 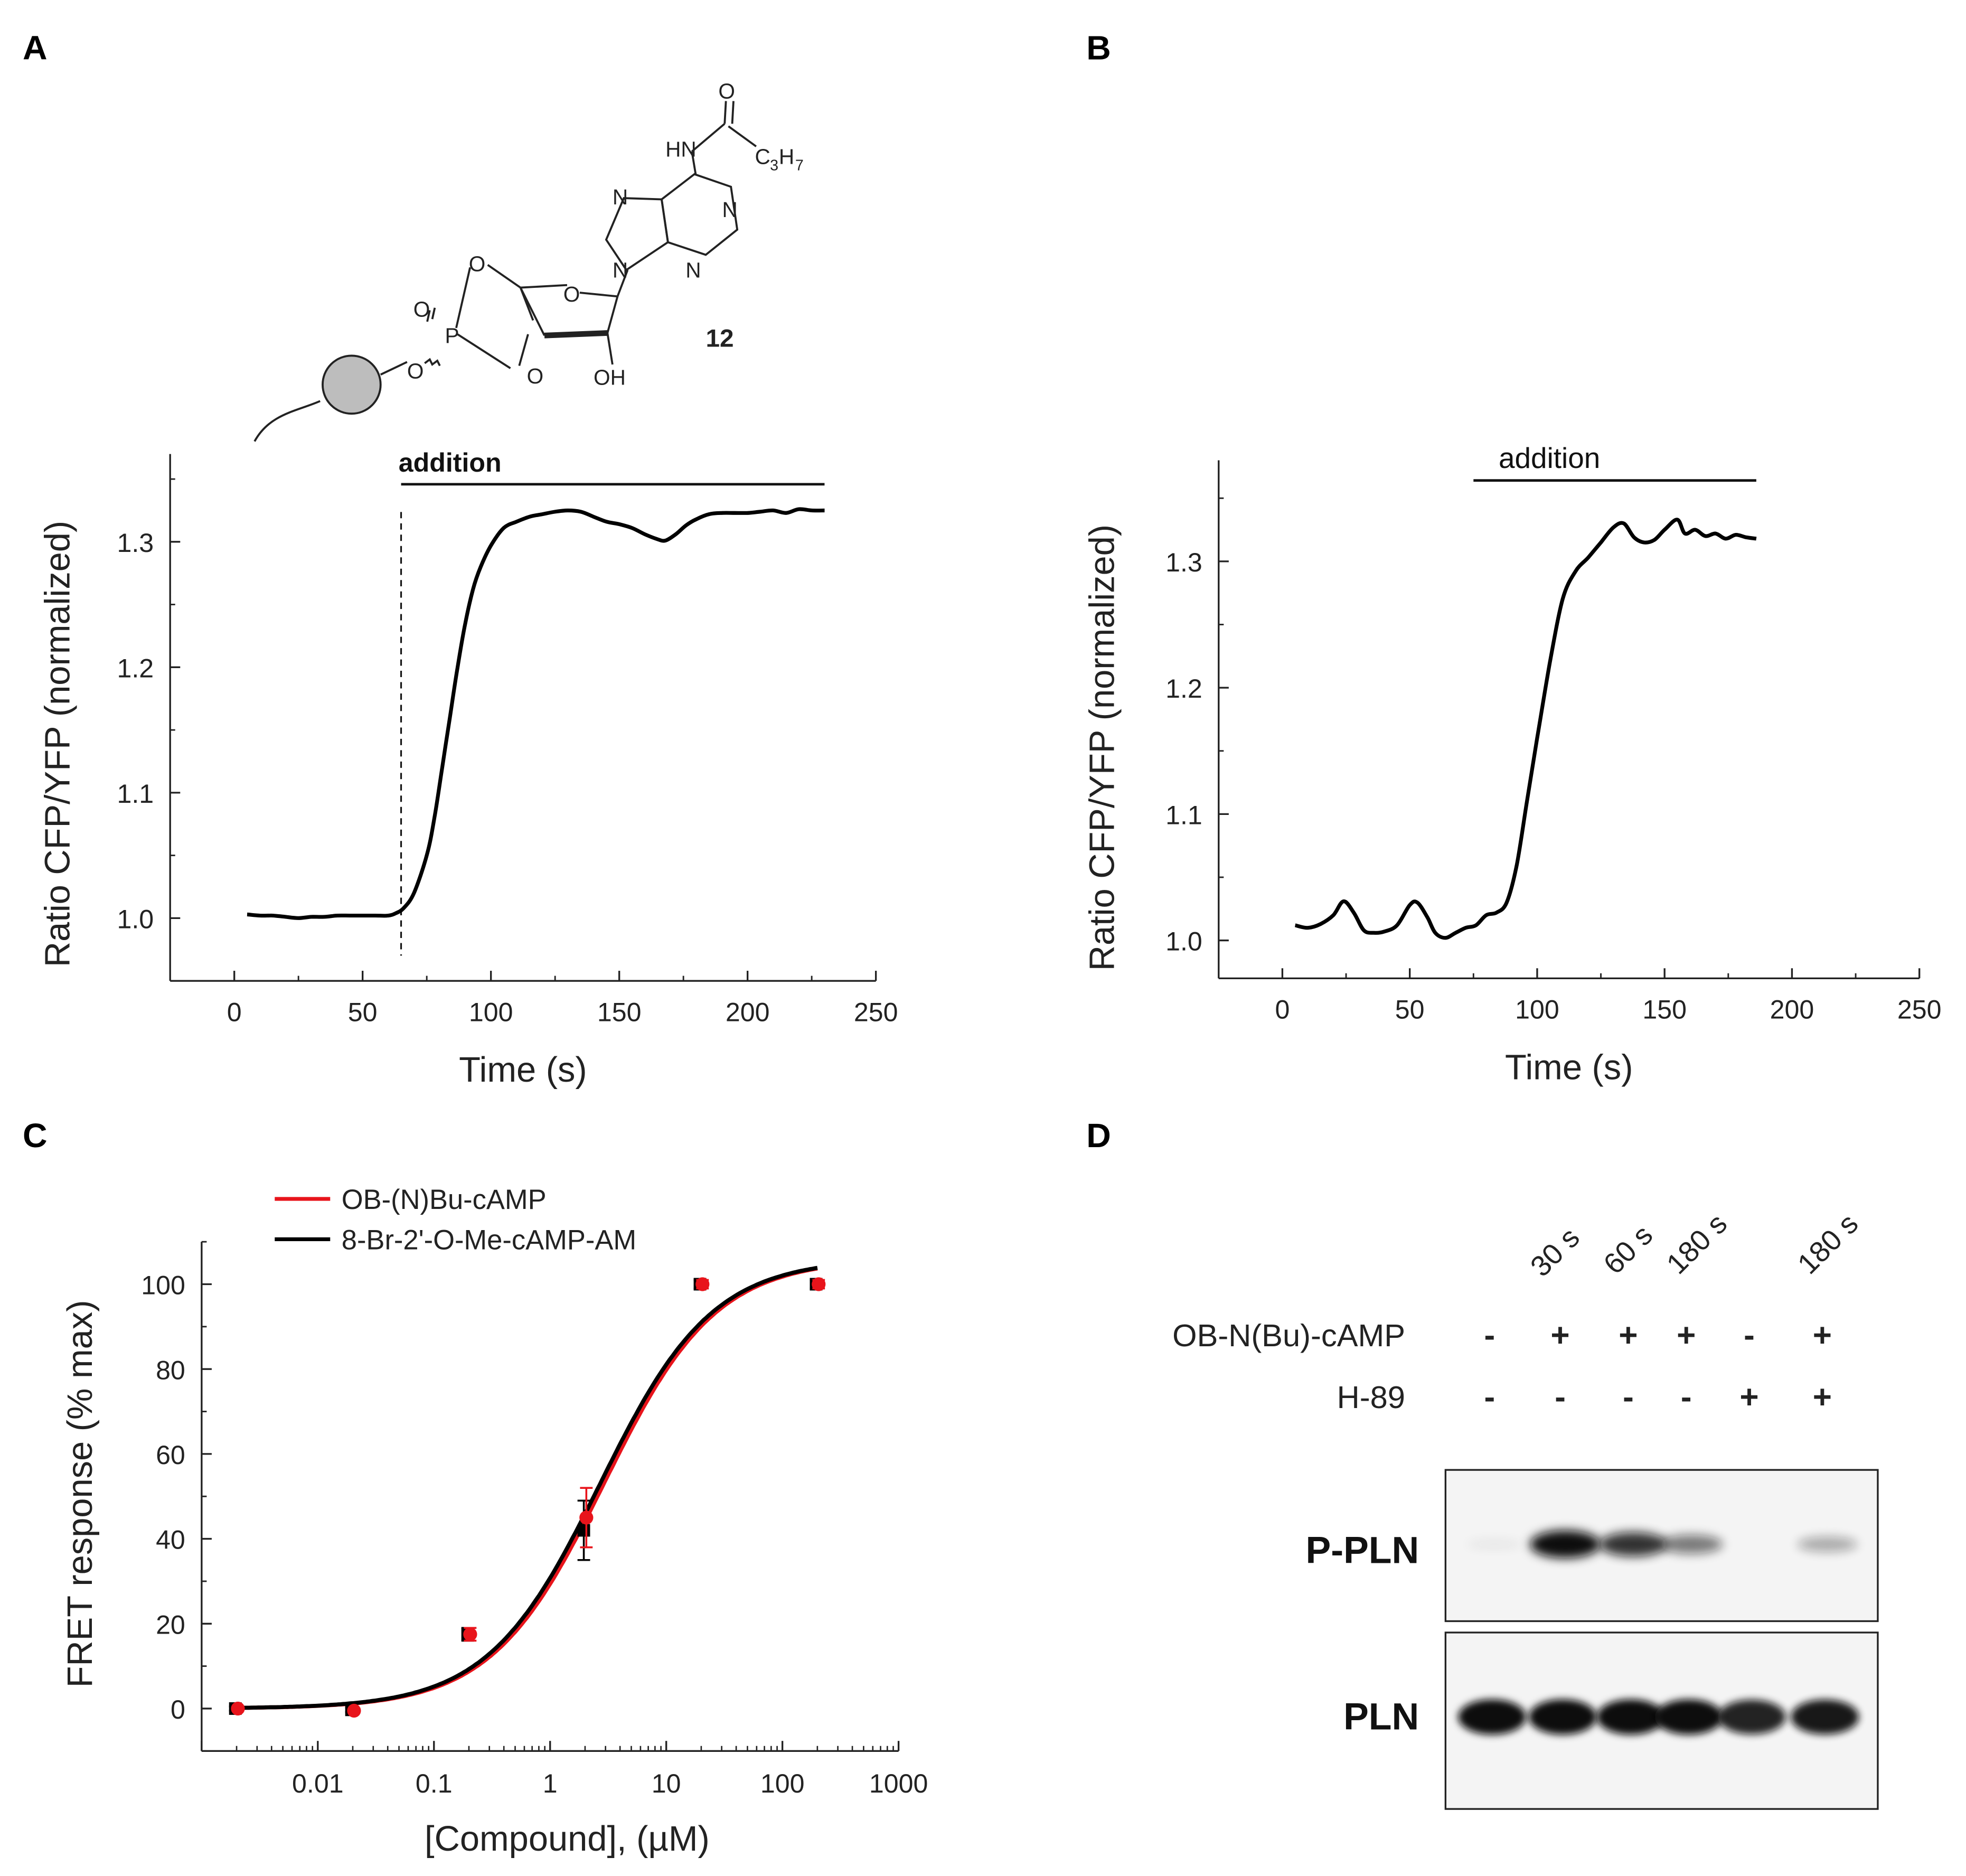 I want to click on atom-n7: N, so click(x=620, y=197).